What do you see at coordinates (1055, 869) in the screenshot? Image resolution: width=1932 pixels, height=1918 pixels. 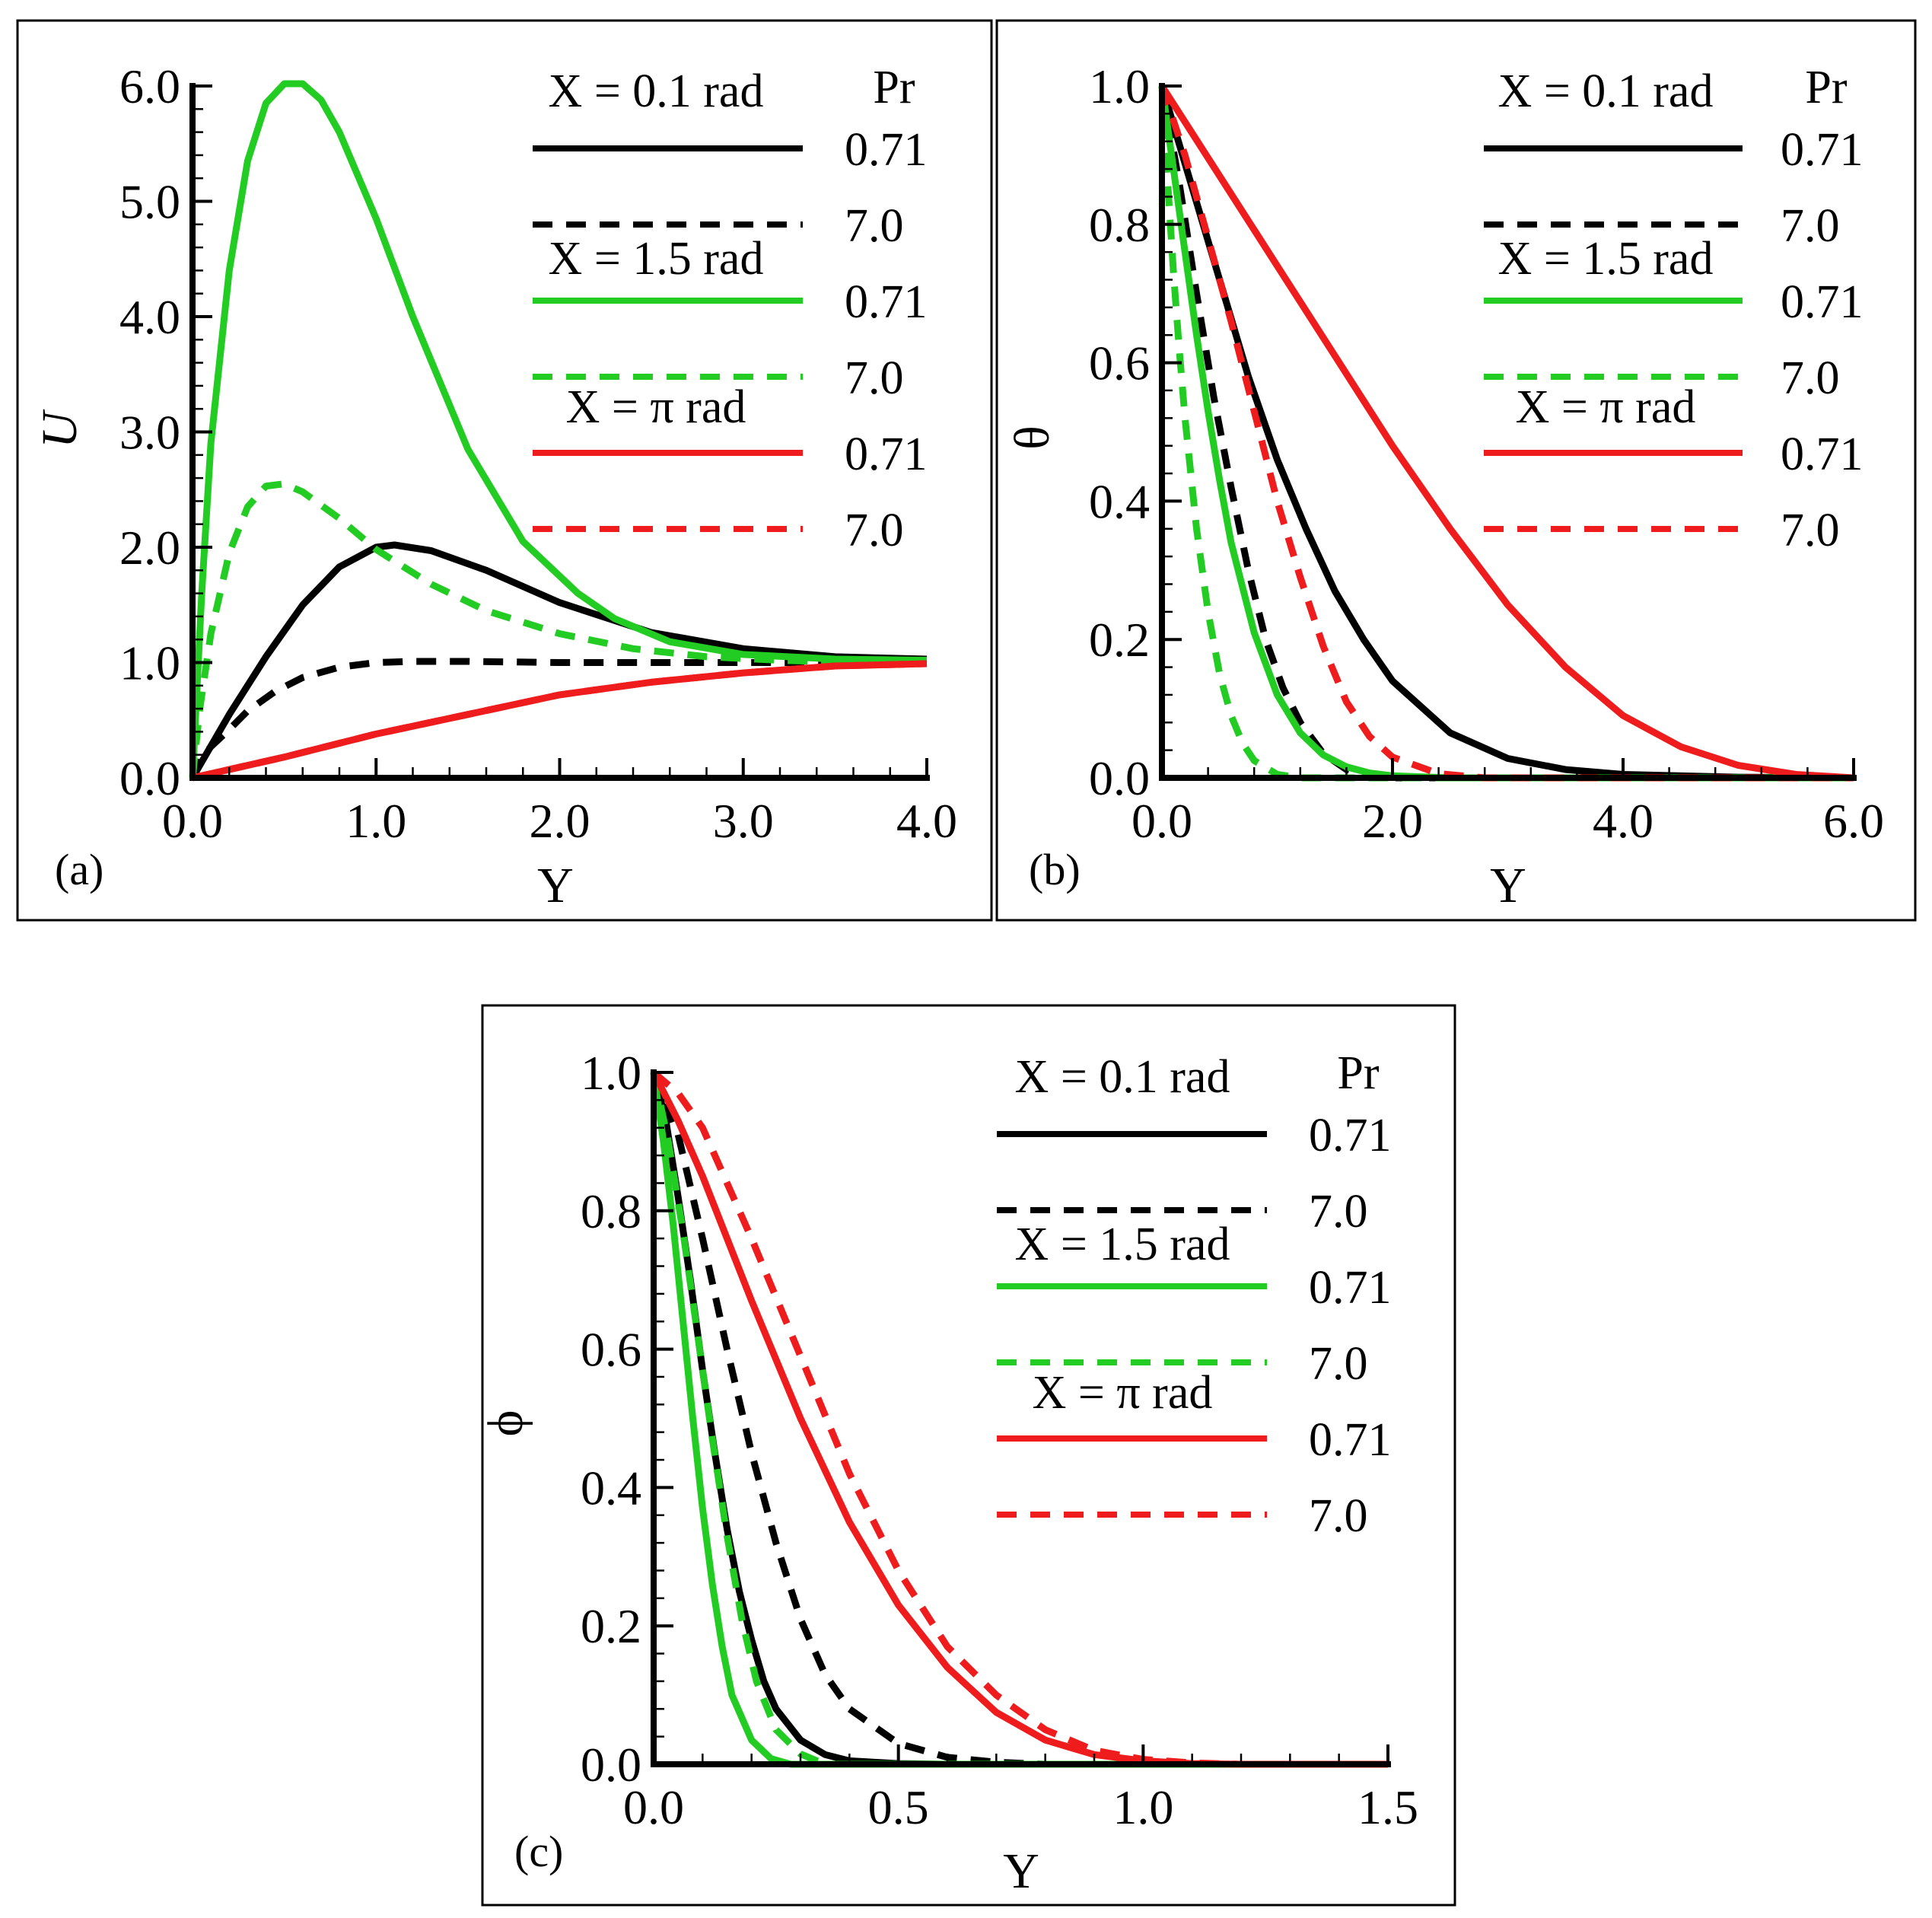 I see `panel-b-label: (b)` at bounding box center [1055, 869].